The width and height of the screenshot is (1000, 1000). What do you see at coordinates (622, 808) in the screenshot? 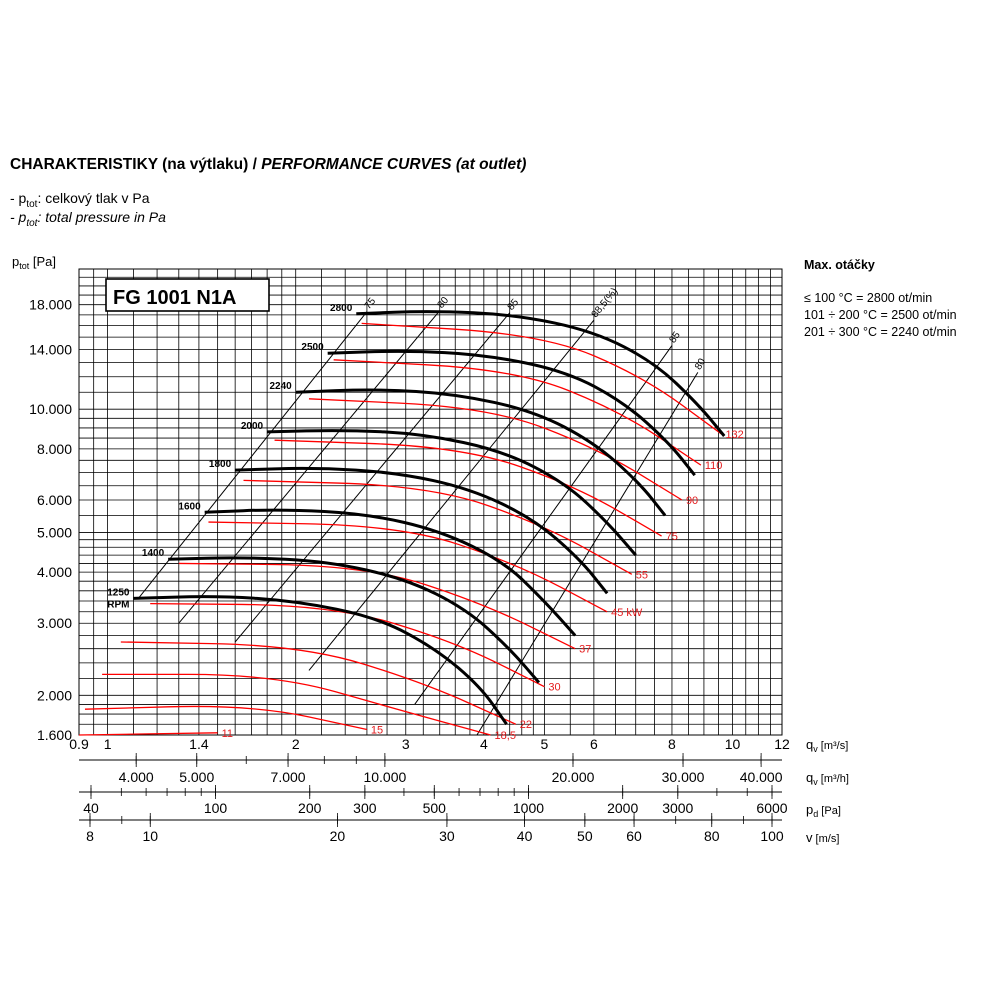
I see `secondary-tick-label: 2000` at bounding box center [622, 808].